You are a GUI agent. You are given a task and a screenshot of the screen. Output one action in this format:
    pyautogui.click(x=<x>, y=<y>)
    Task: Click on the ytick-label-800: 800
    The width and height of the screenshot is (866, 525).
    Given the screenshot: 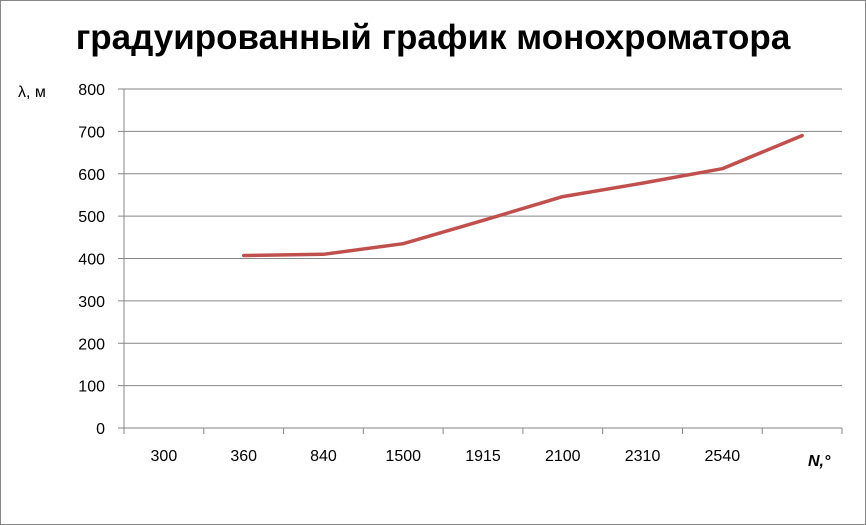 What is the action you would take?
    pyautogui.click(x=91, y=90)
    